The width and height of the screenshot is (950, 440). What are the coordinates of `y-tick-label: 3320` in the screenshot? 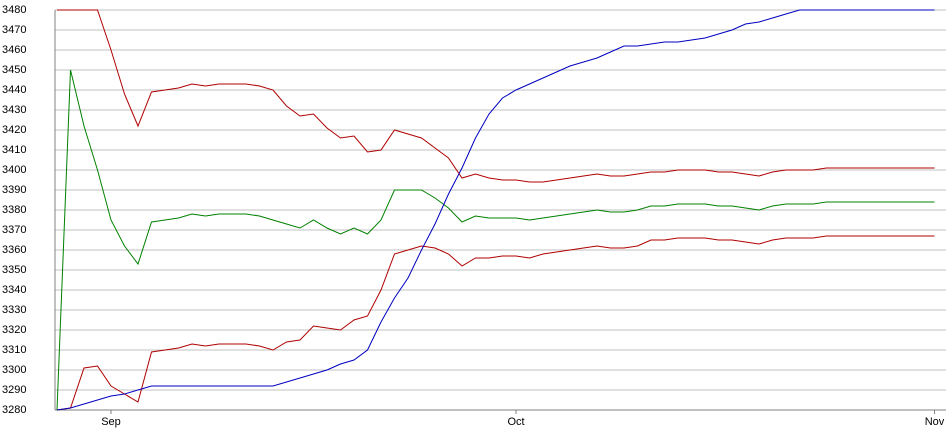 It's located at (14, 330).